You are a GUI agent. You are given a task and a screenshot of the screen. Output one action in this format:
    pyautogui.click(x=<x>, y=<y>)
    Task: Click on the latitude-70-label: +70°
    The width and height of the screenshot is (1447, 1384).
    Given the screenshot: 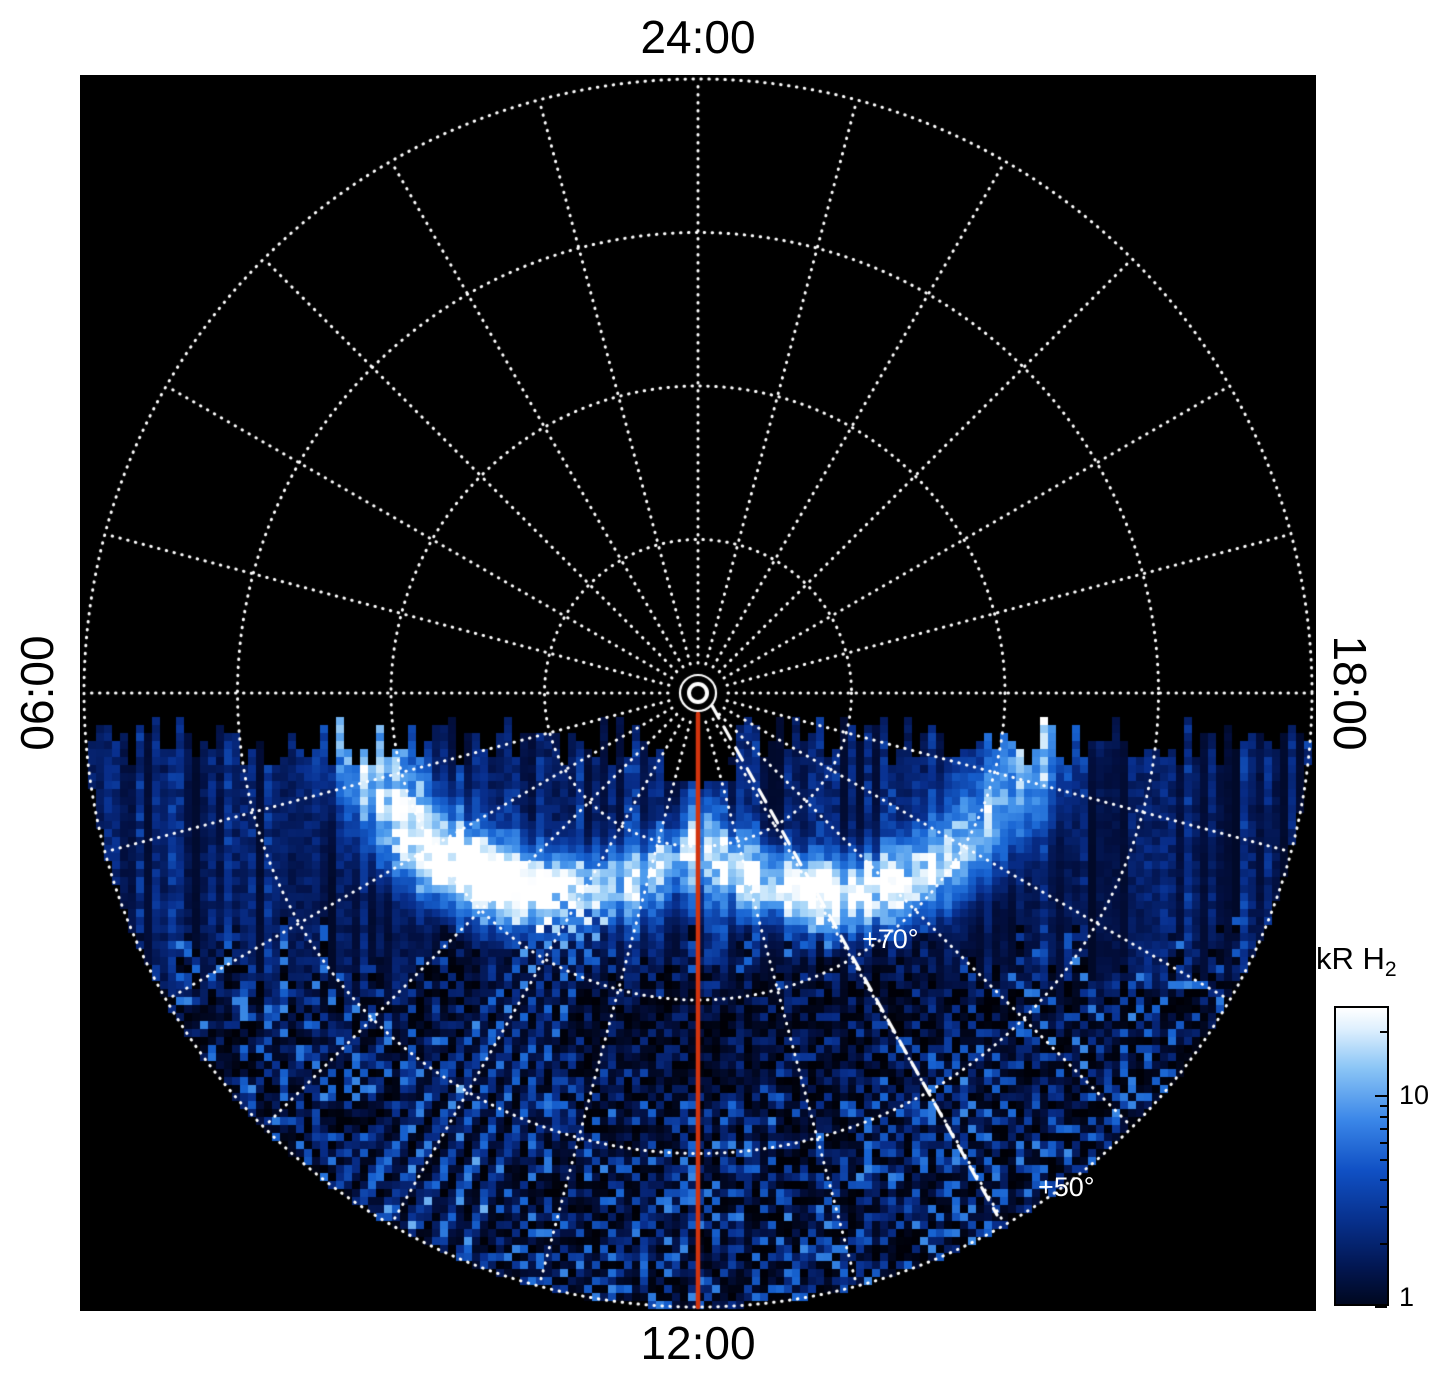 What is the action you would take?
    pyautogui.click(x=890, y=939)
    